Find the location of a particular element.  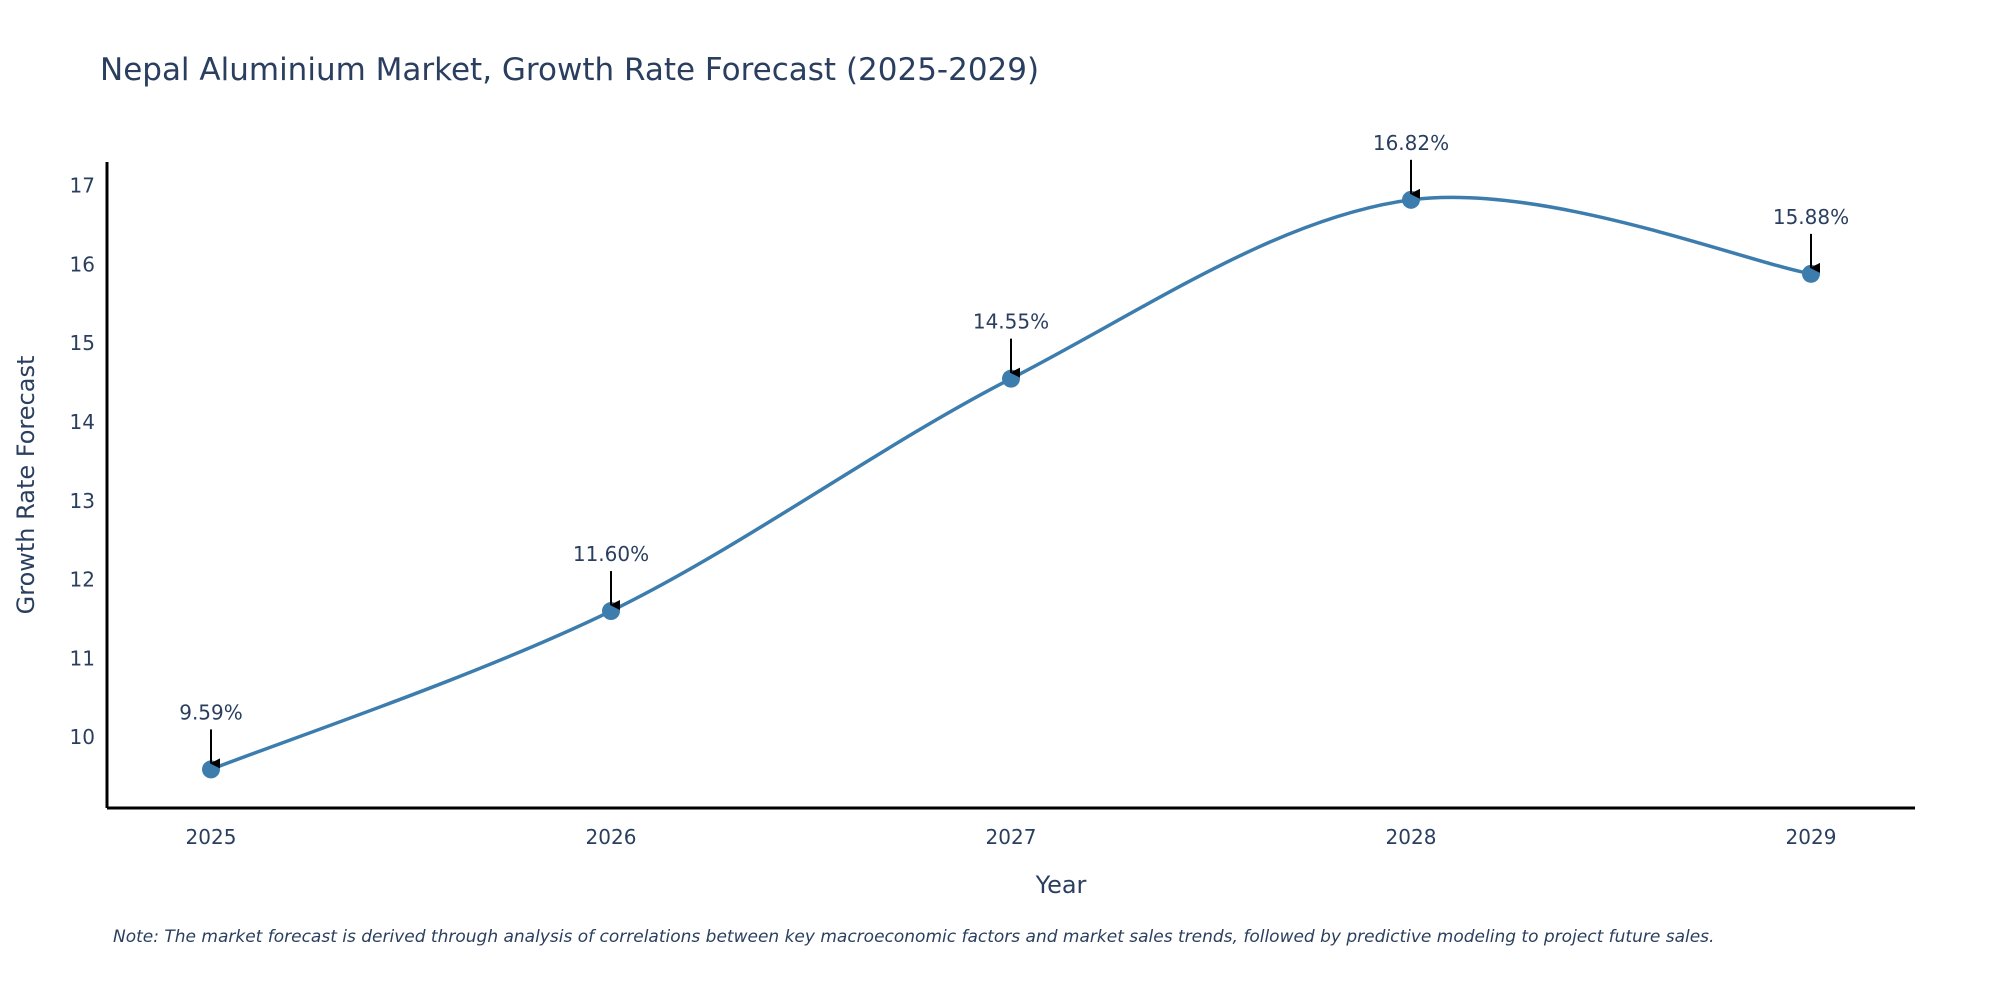

data-label: 9.59% is located at coordinates (211, 712).